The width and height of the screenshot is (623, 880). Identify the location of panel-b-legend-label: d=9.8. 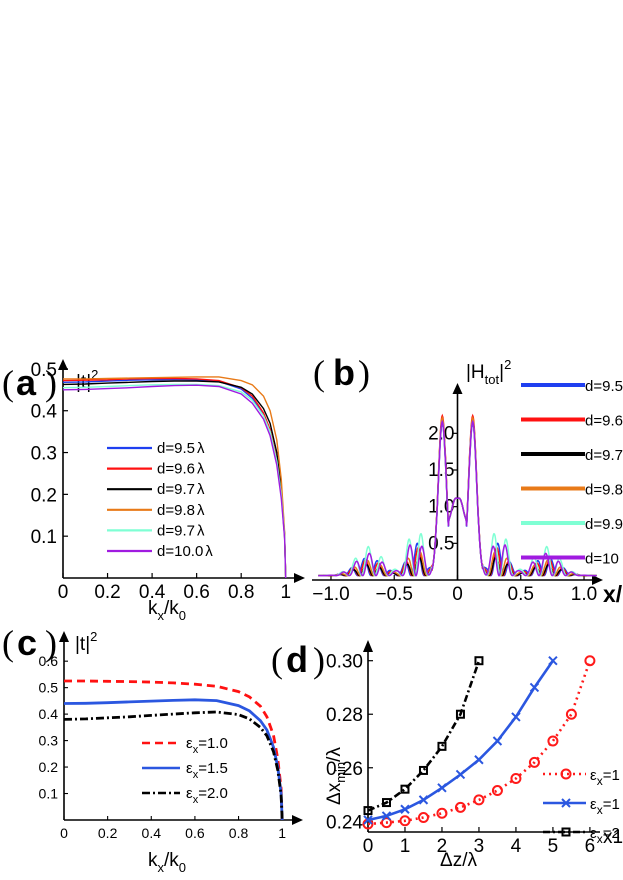
(604, 490).